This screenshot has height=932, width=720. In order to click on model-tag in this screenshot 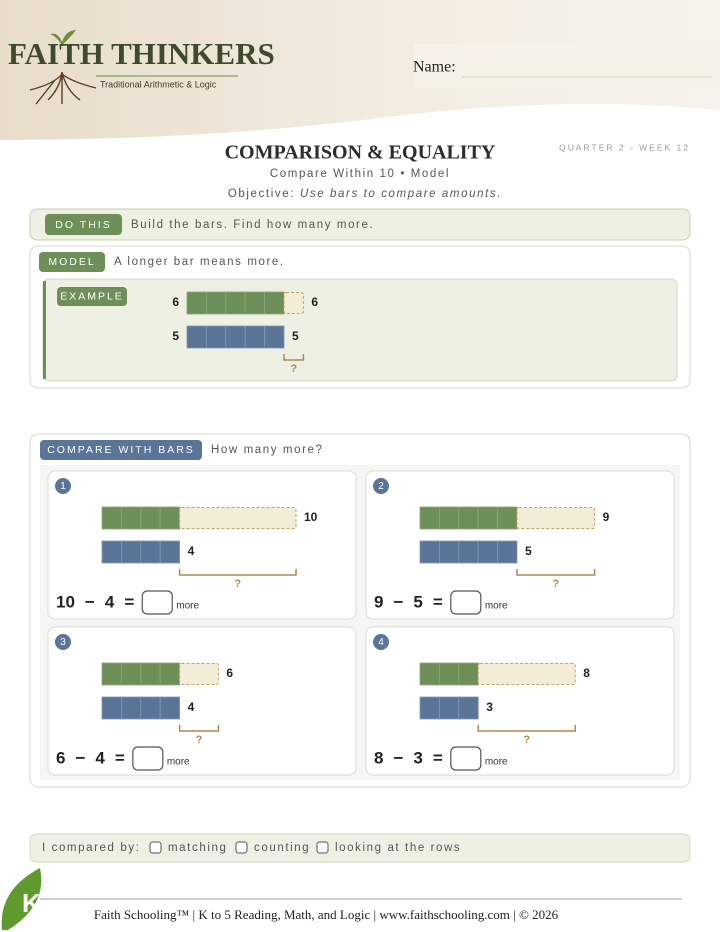, I will do `click(72, 262)`.